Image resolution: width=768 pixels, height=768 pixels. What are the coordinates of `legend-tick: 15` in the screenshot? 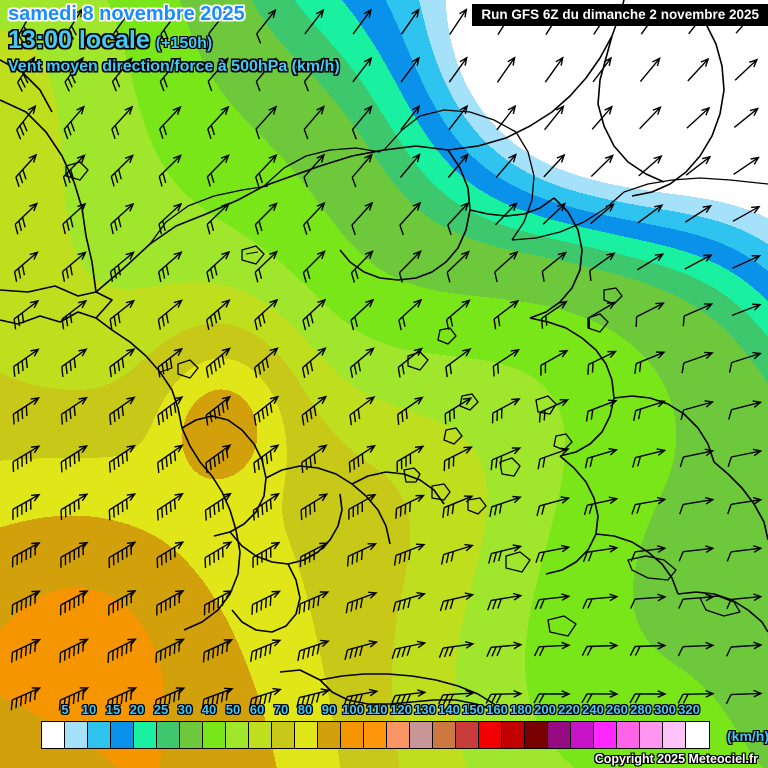 It's located at (113, 709).